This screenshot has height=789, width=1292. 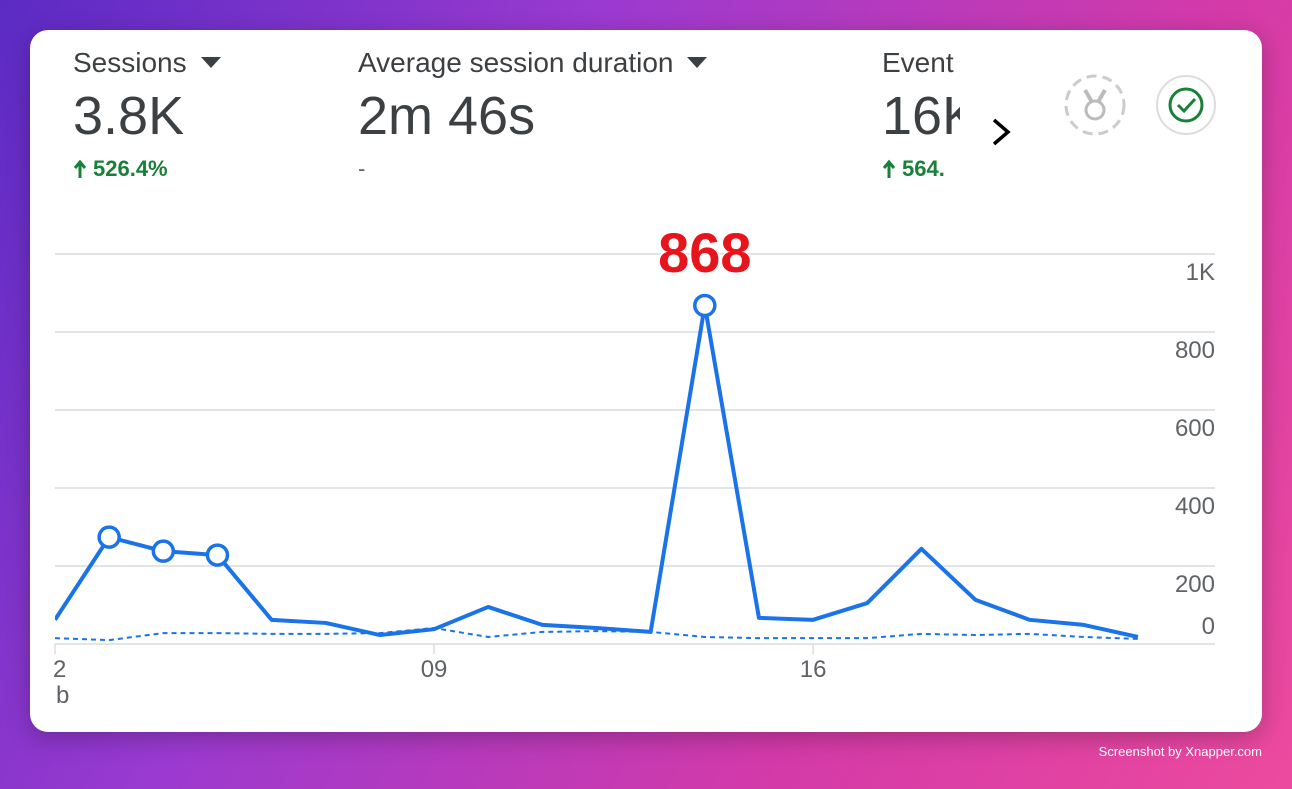 I want to click on metric-value: 16K, so click(x=921, y=116).